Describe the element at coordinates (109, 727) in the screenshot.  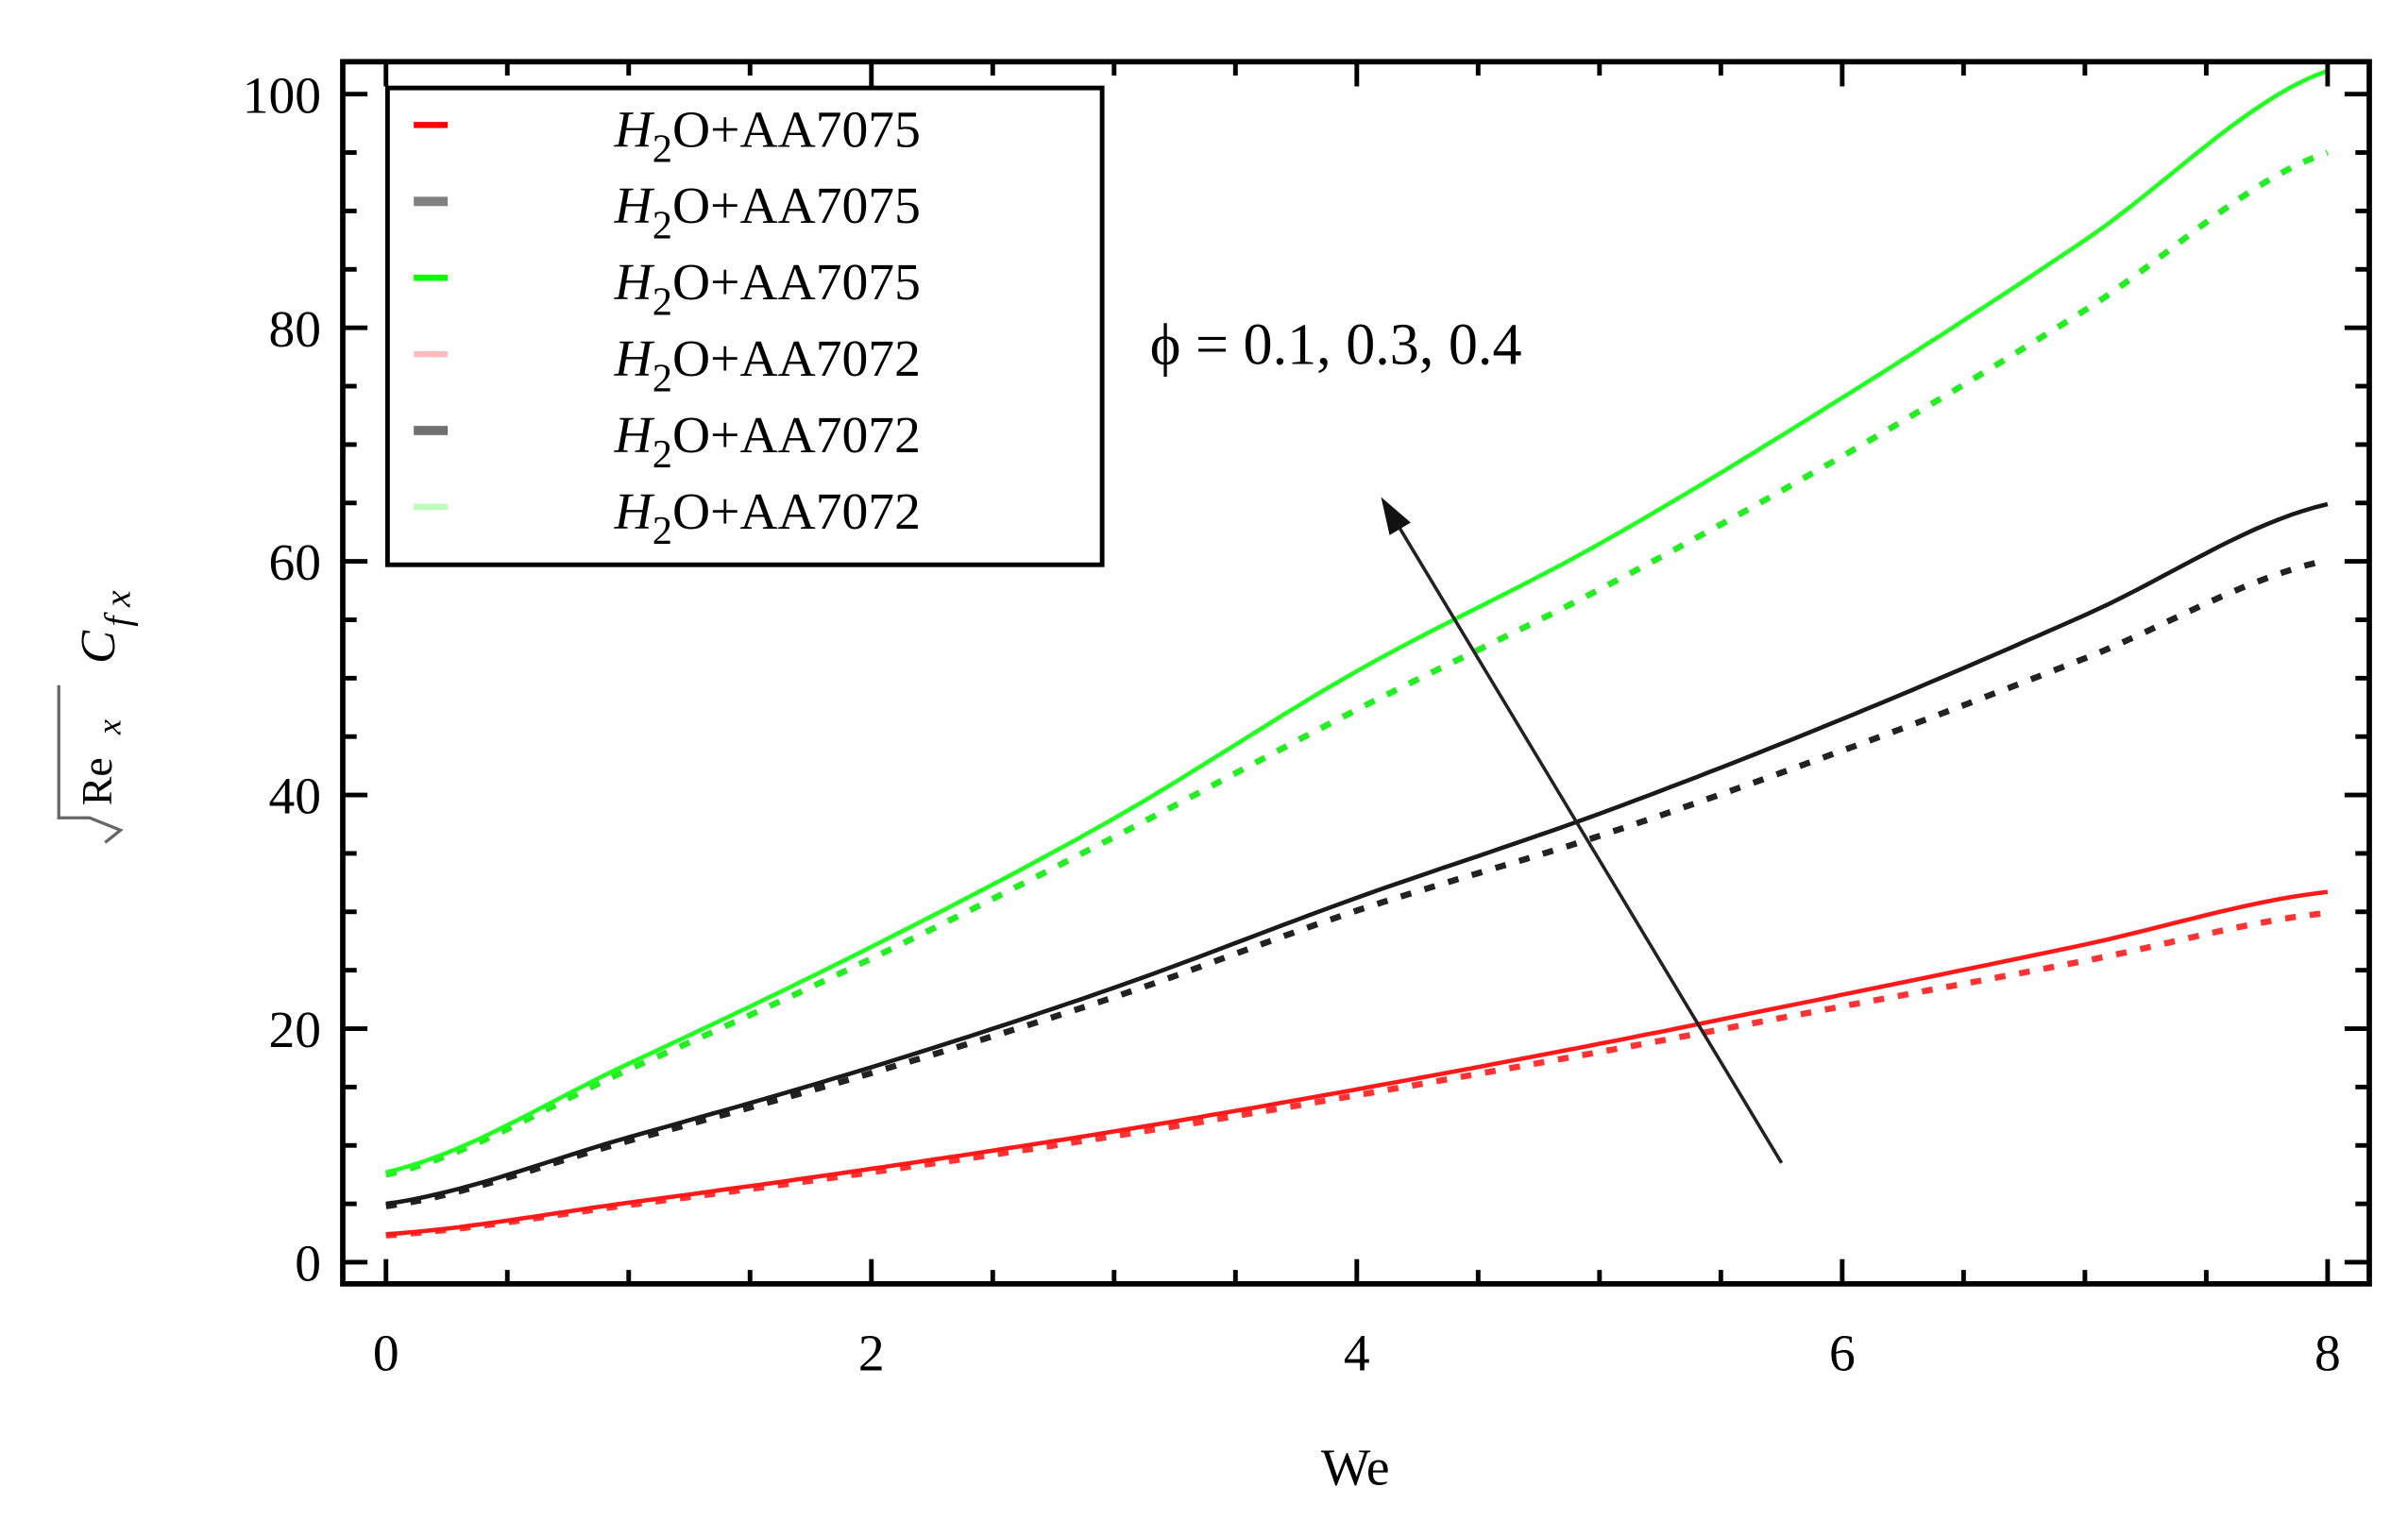
I see `ylabel-re-sub: x` at that location.